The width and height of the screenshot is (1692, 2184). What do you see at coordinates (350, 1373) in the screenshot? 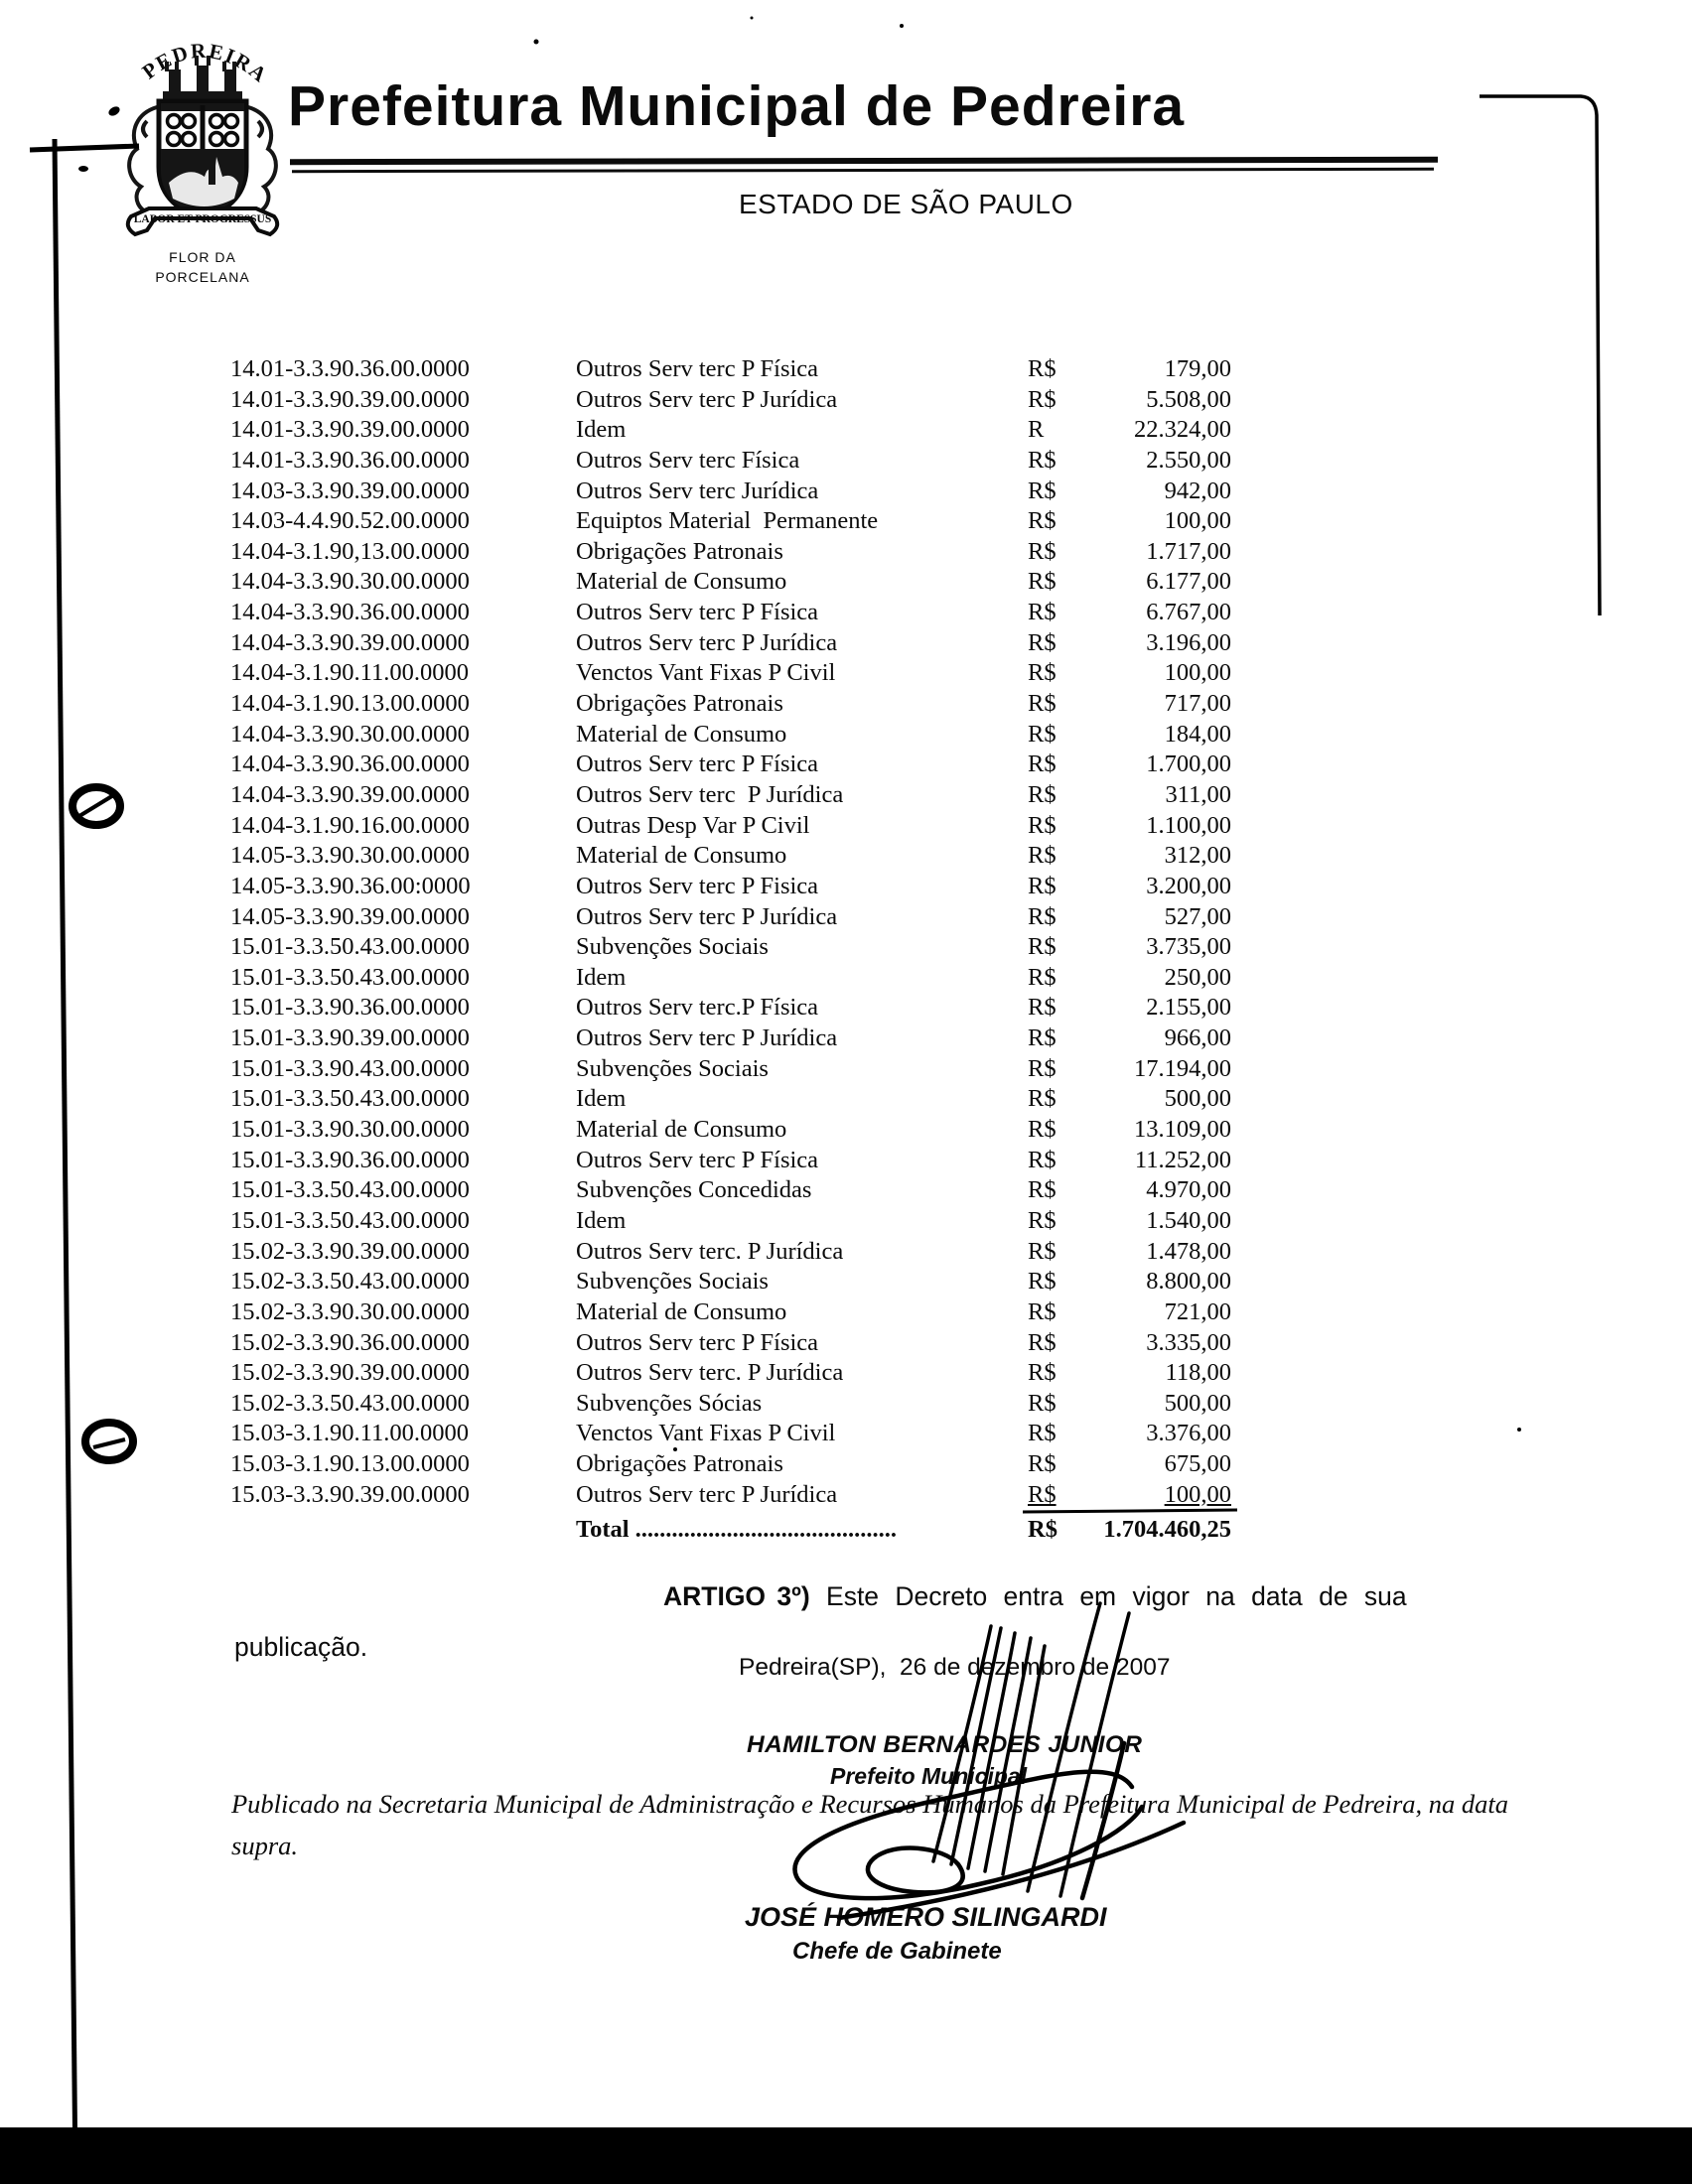
I see `budget-code: 15.02-3.3.90.39.00.0000` at bounding box center [350, 1373].